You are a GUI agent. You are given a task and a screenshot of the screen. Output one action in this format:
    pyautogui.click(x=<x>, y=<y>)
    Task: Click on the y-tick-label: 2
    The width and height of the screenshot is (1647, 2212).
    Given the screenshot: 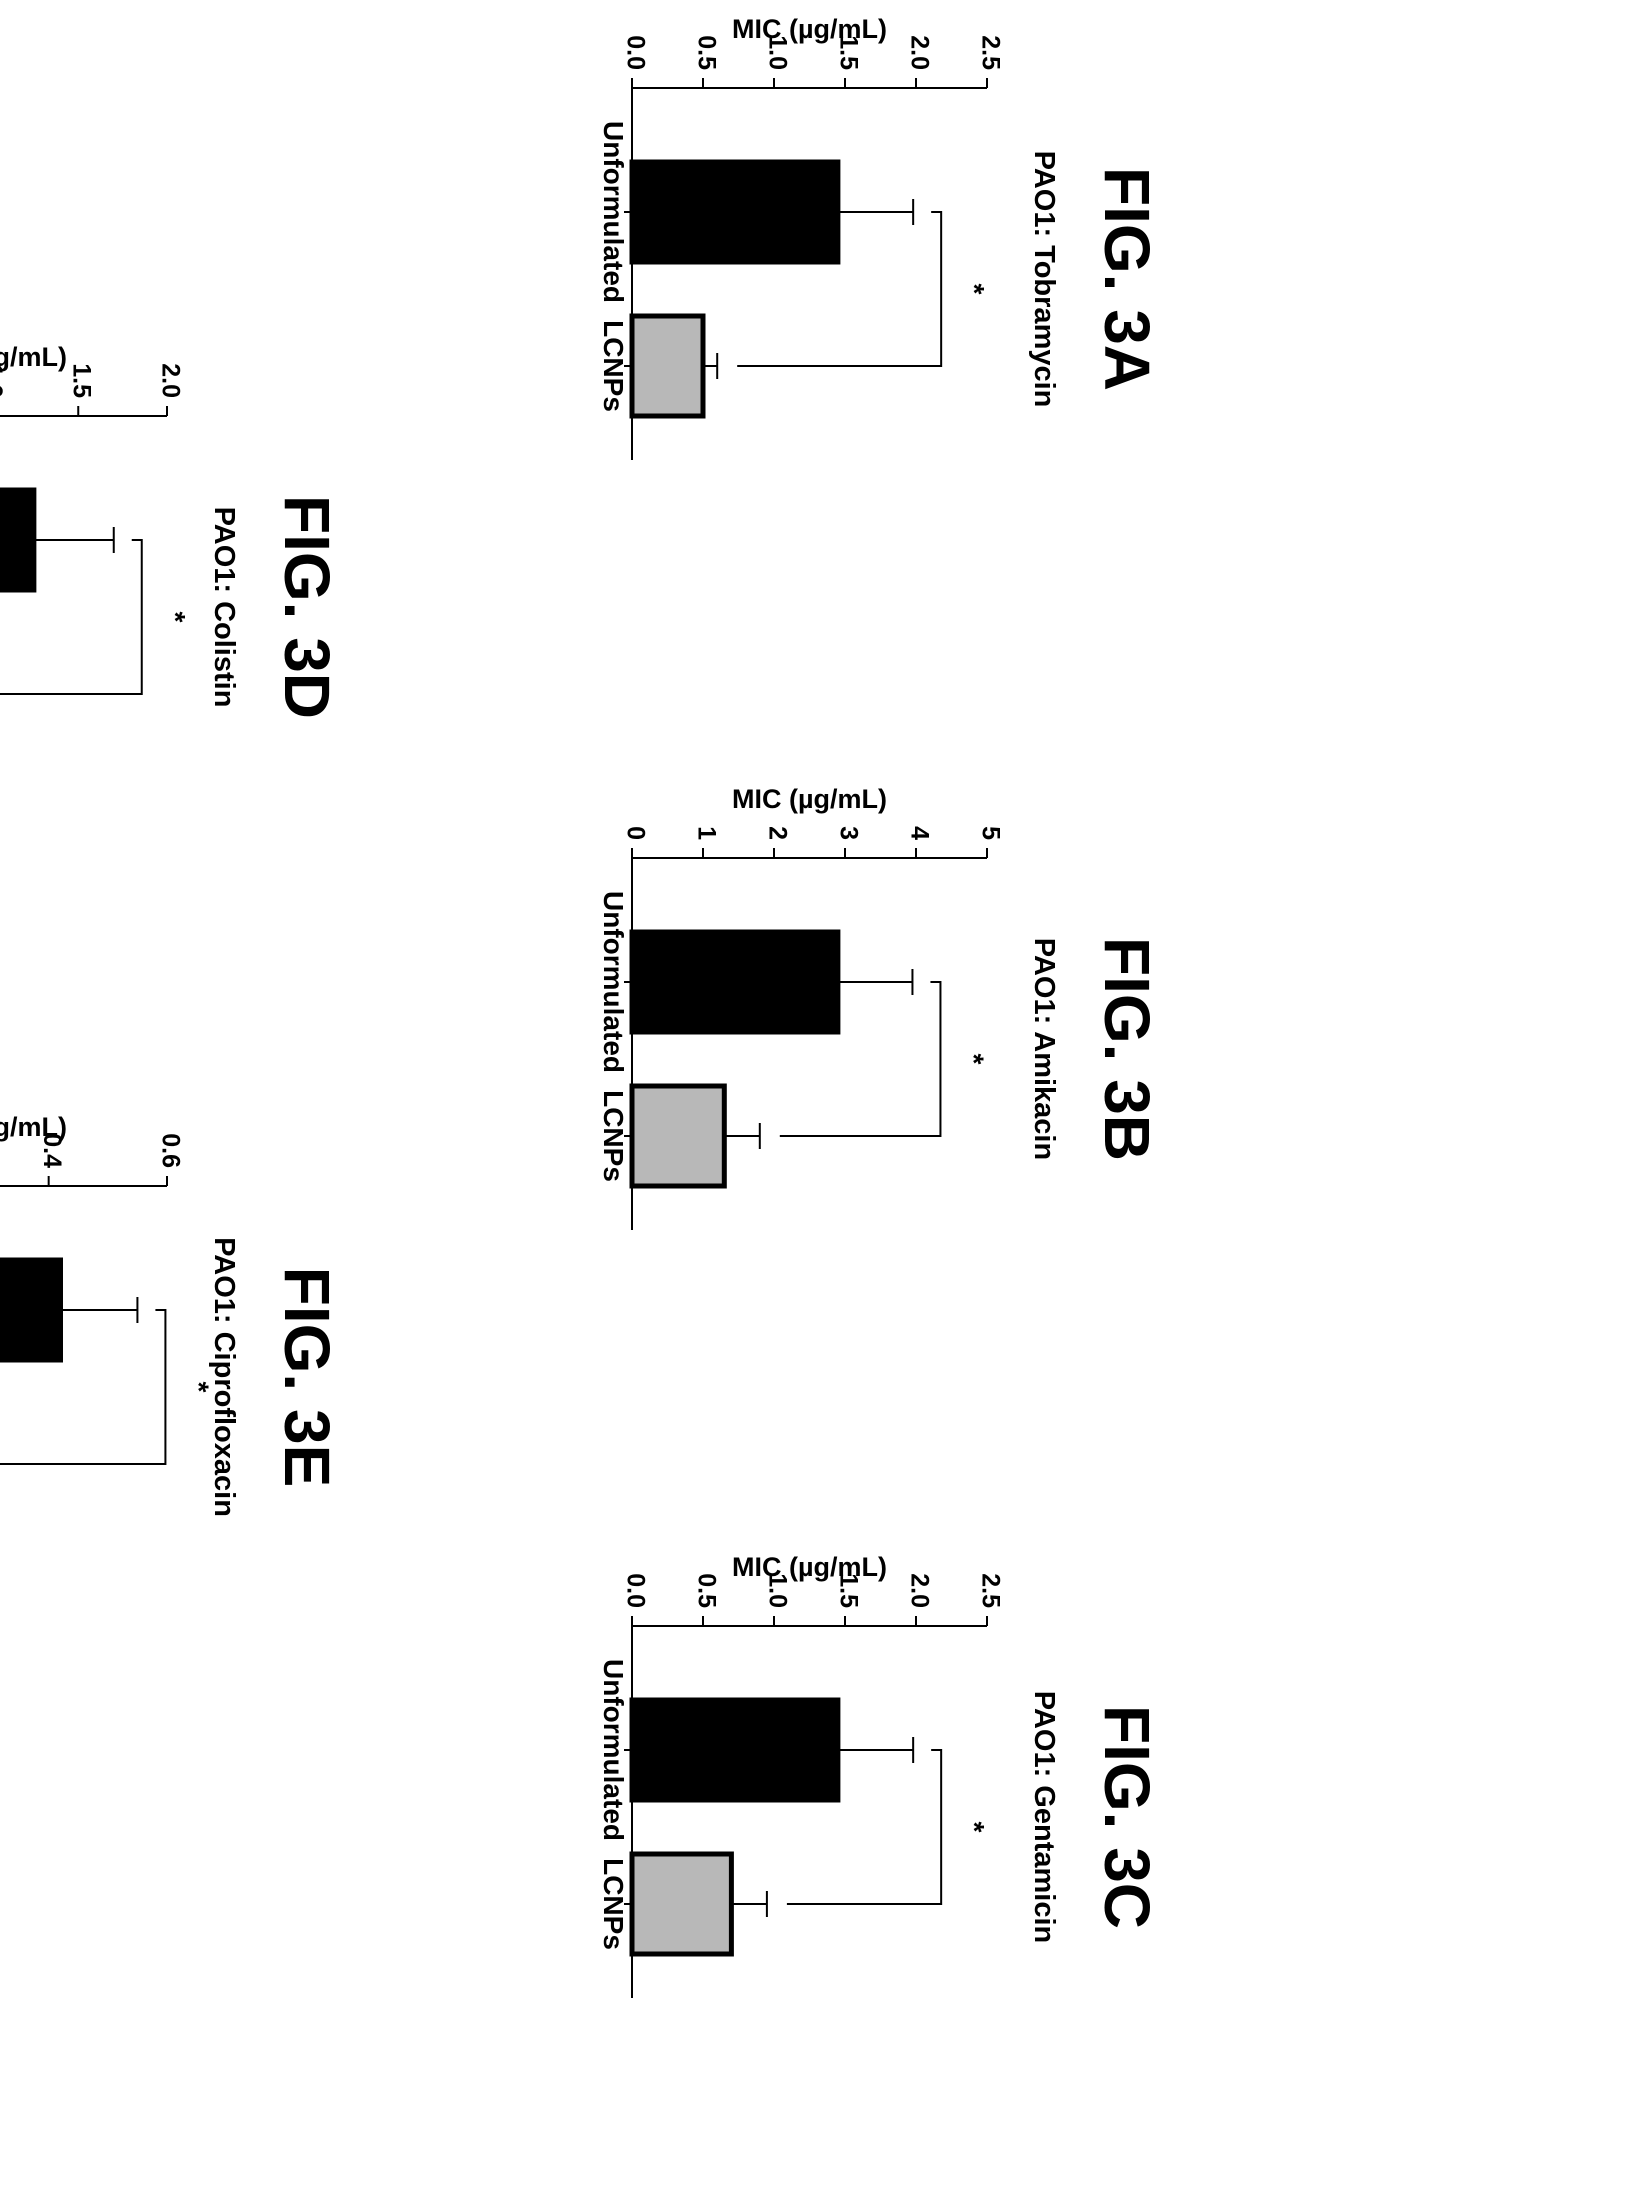 What is the action you would take?
    pyautogui.click(x=777, y=833)
    